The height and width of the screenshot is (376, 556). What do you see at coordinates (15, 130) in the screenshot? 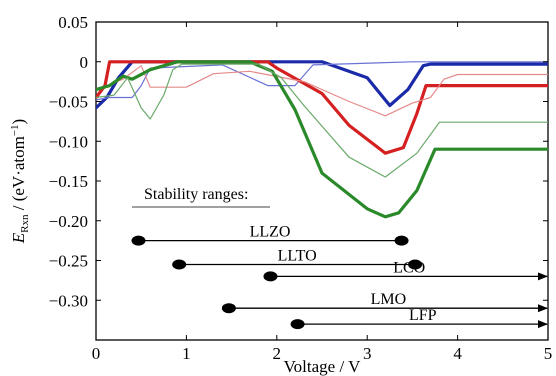
I see `y-axis-title-sup: −1` at bounding box center [15, 130].